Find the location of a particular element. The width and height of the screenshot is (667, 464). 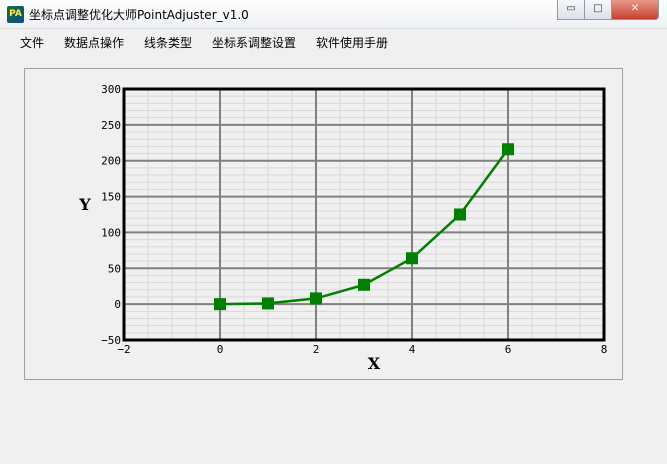

y-tick-label: −50 is located at coordinates (111, 340).